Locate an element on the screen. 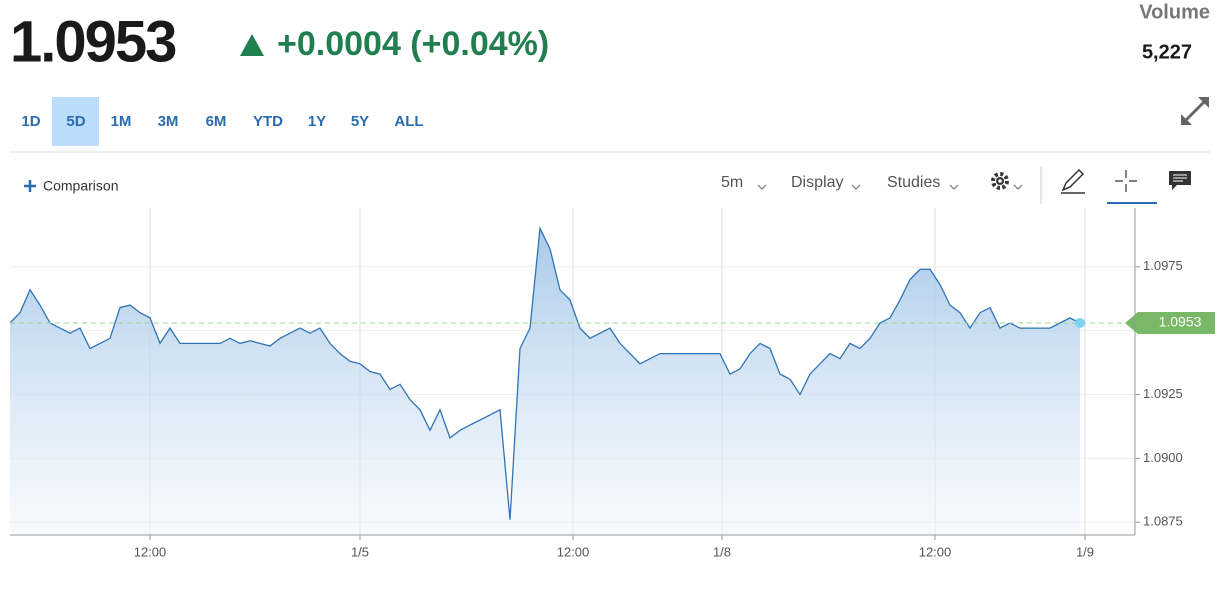  dropdown-carets is located at coordinates (890, 187).